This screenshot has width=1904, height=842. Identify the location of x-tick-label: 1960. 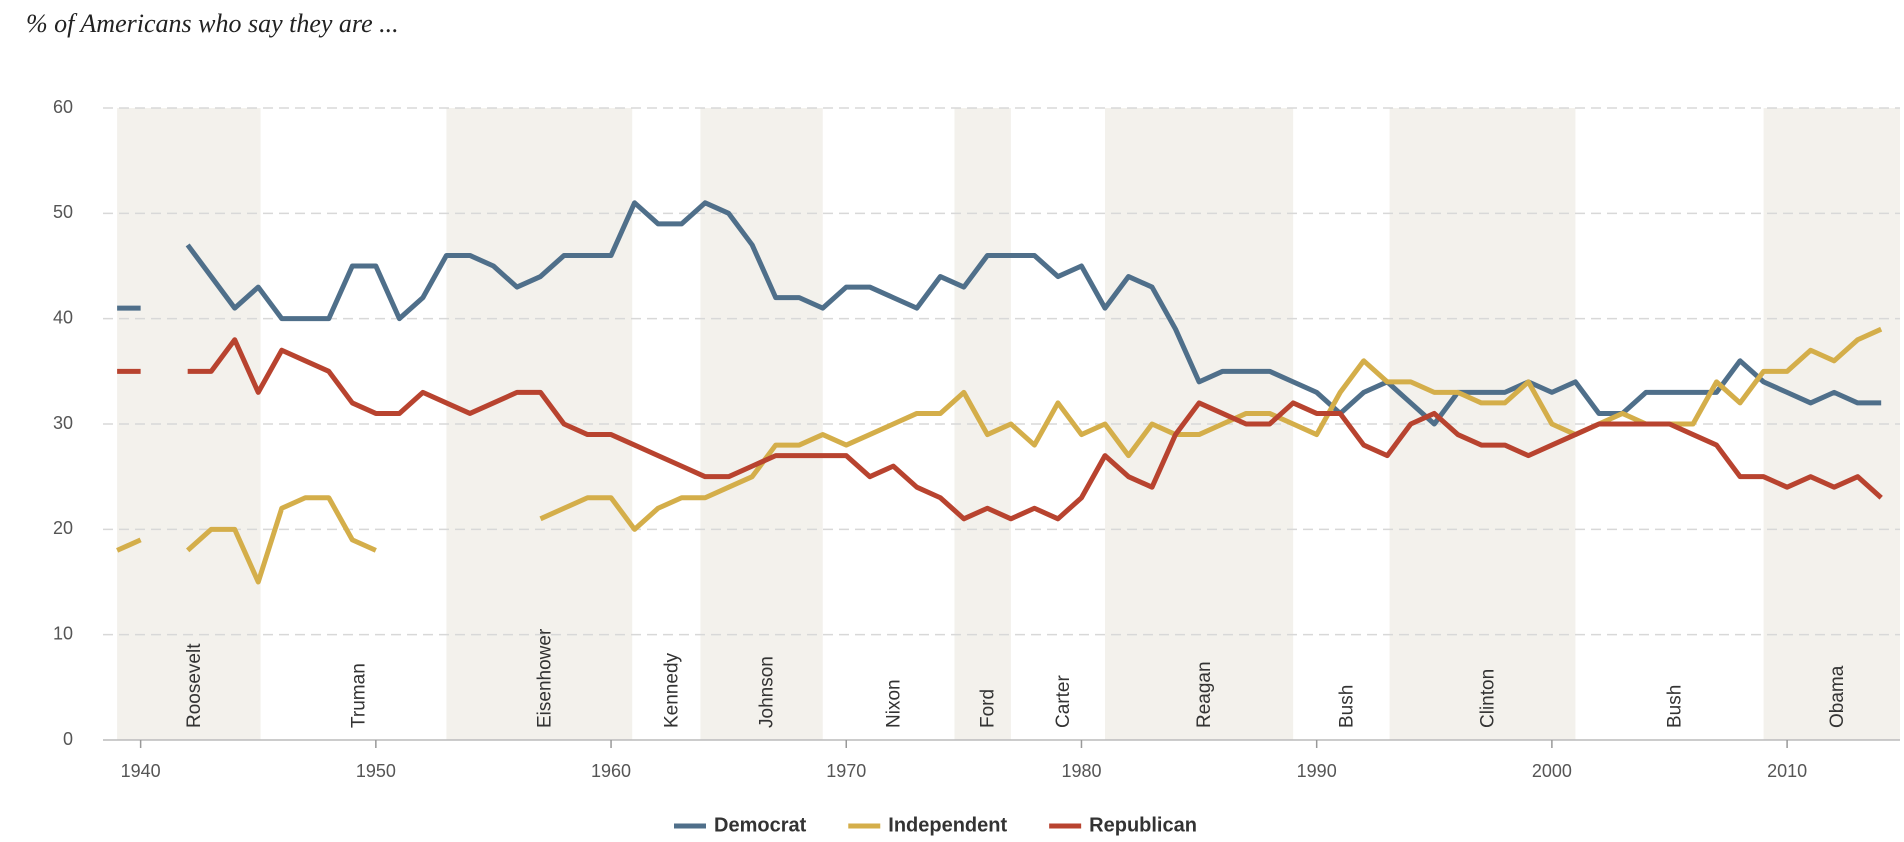
(611, 771).